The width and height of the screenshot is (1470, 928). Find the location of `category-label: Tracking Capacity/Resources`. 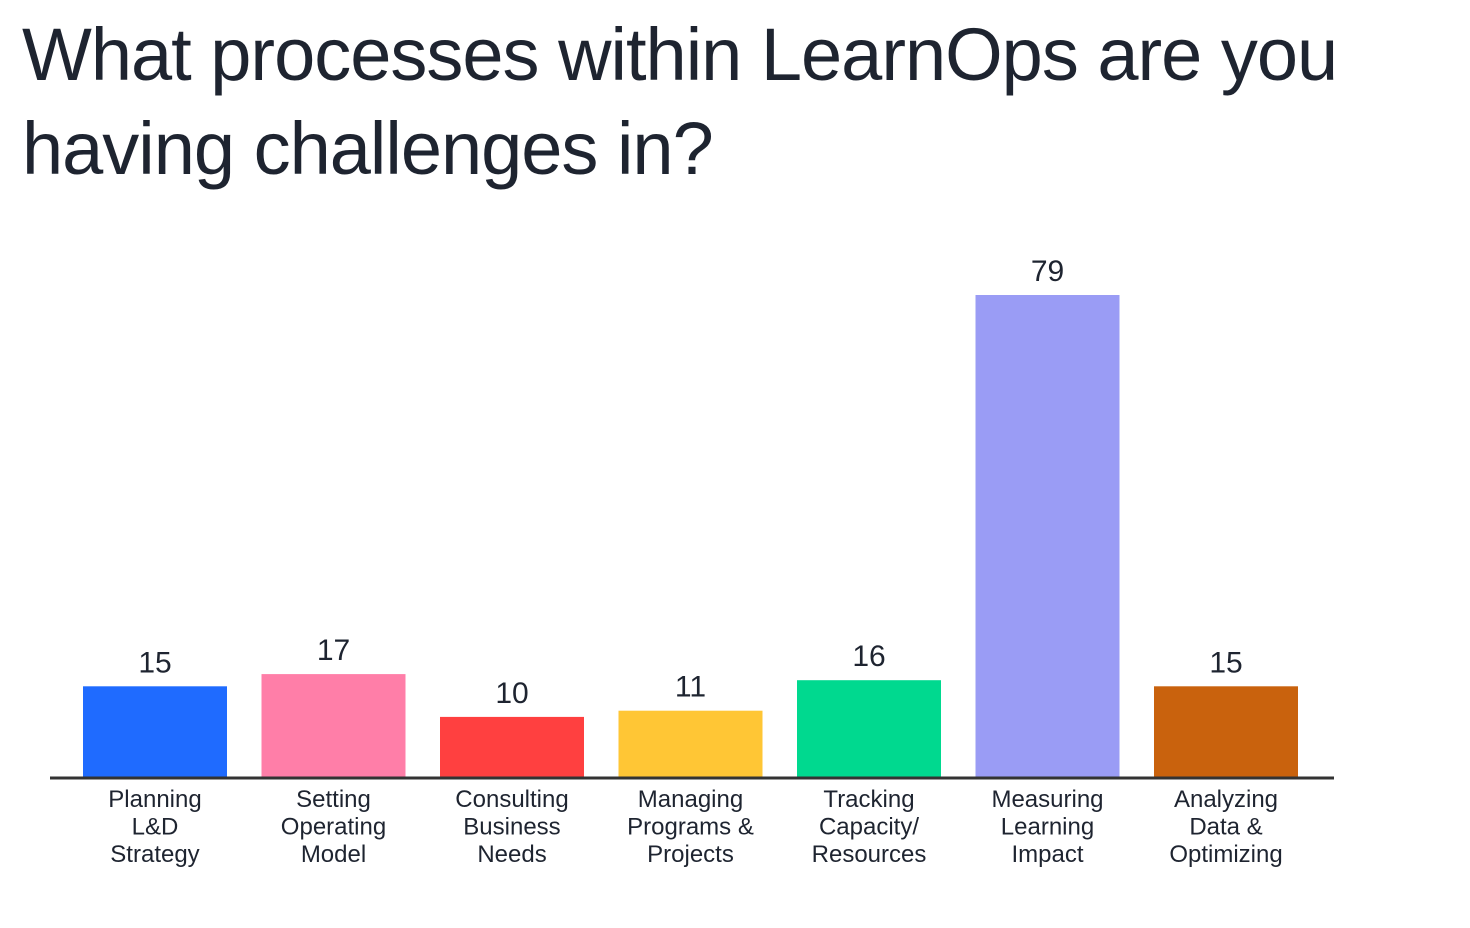

category-label: Tracking Capacity/Resources is located at coordinates (869, 827).